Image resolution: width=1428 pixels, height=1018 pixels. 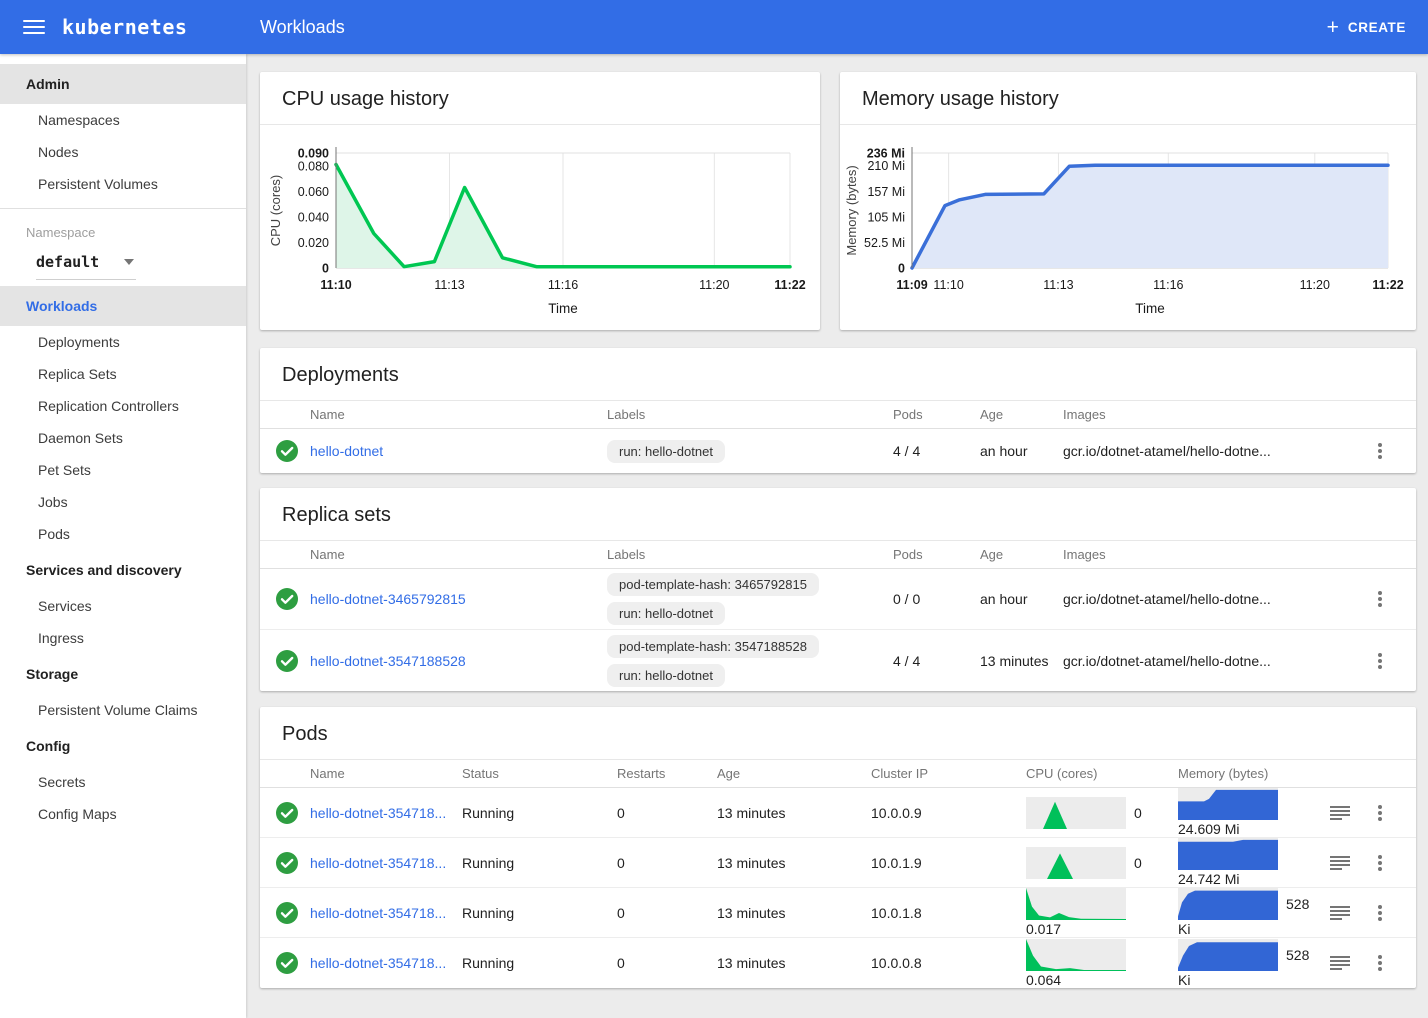 What do you see at coordinates (1184, 979) in the screenshot?
I see `memory-value: Ki` at bounding box center [1184, 979].